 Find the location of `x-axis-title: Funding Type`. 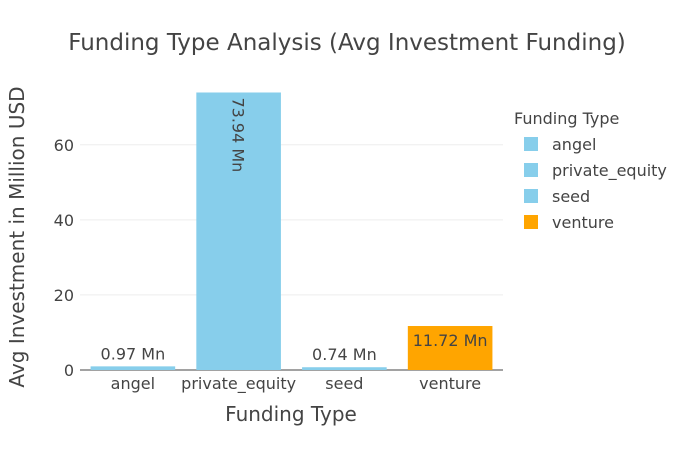

x-axis-title: Funding Type is located at coordinates (291, 414).